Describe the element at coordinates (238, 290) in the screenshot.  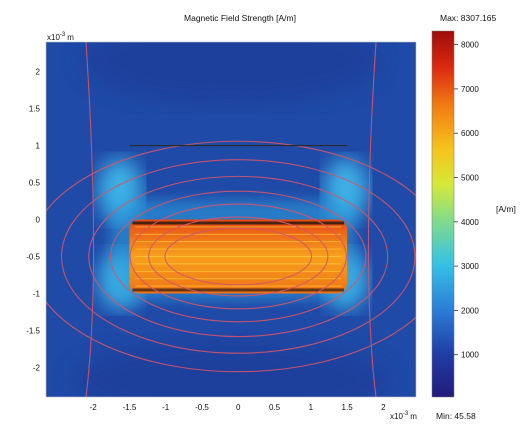
I see `core-bottom-edge` at that location.